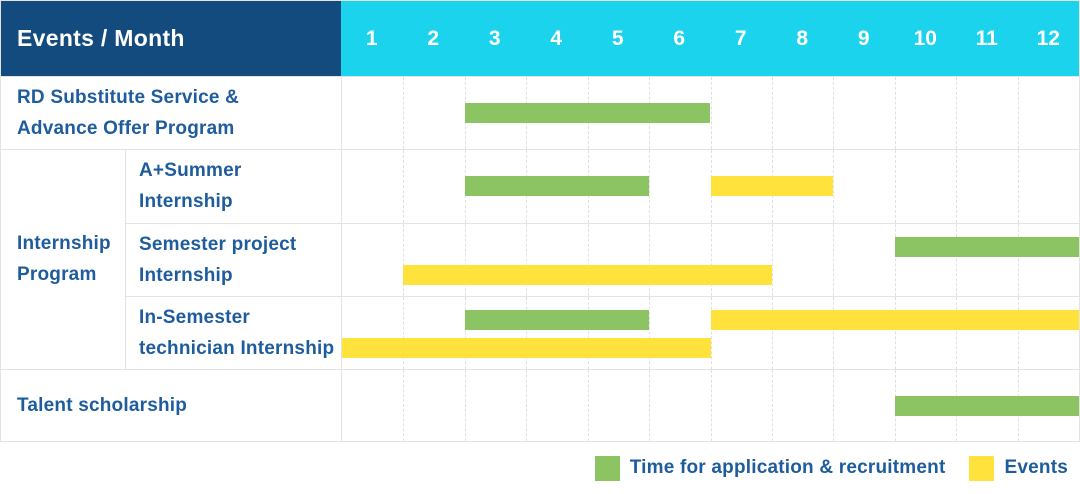  I want to click on month-header: 12, so click(1048, 38).